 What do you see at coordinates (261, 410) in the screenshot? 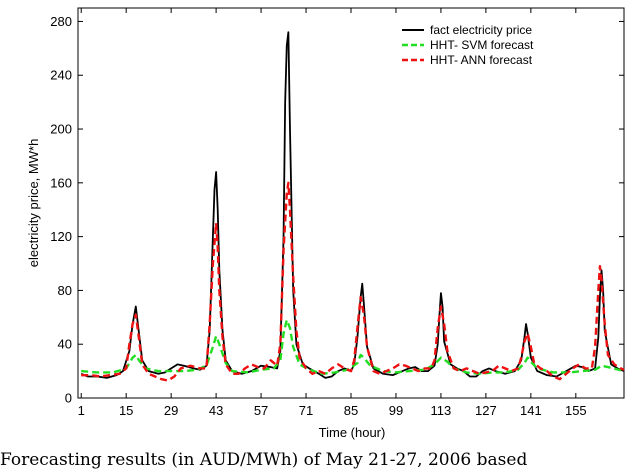
I see `x-tick-label: 57` at bounding box center [261, 410].